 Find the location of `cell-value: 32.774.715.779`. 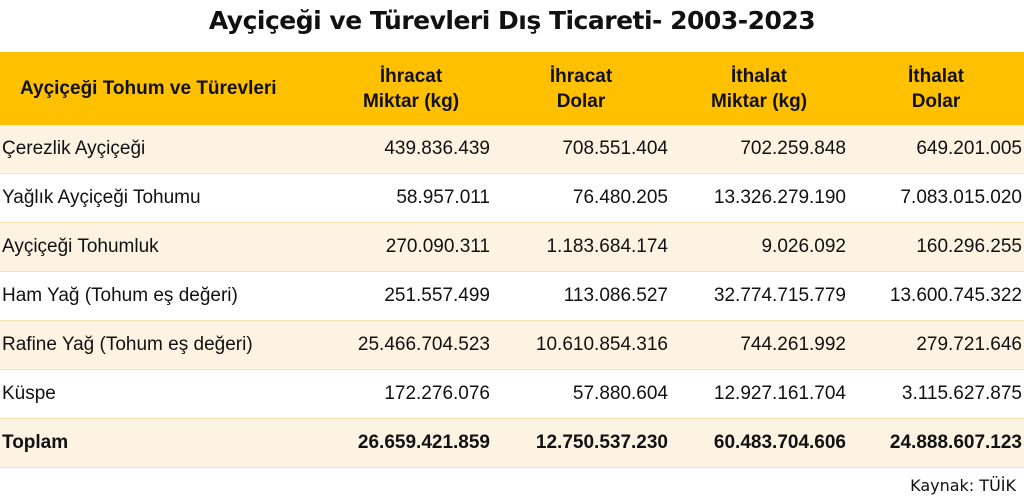

cell-value: 32.774.715.779 is located at coordinates (759, 296).